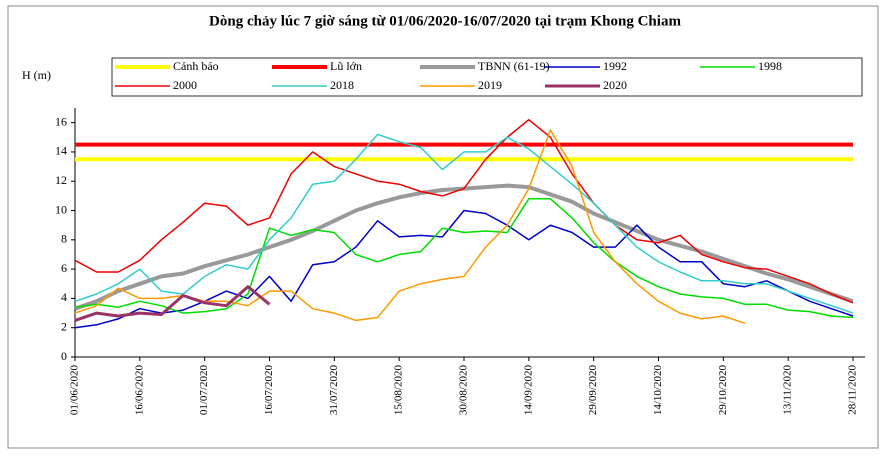 This screenshot has width=887, height=461. I want to click on x-tick-label: 30/08/2020, so click(464, 390).